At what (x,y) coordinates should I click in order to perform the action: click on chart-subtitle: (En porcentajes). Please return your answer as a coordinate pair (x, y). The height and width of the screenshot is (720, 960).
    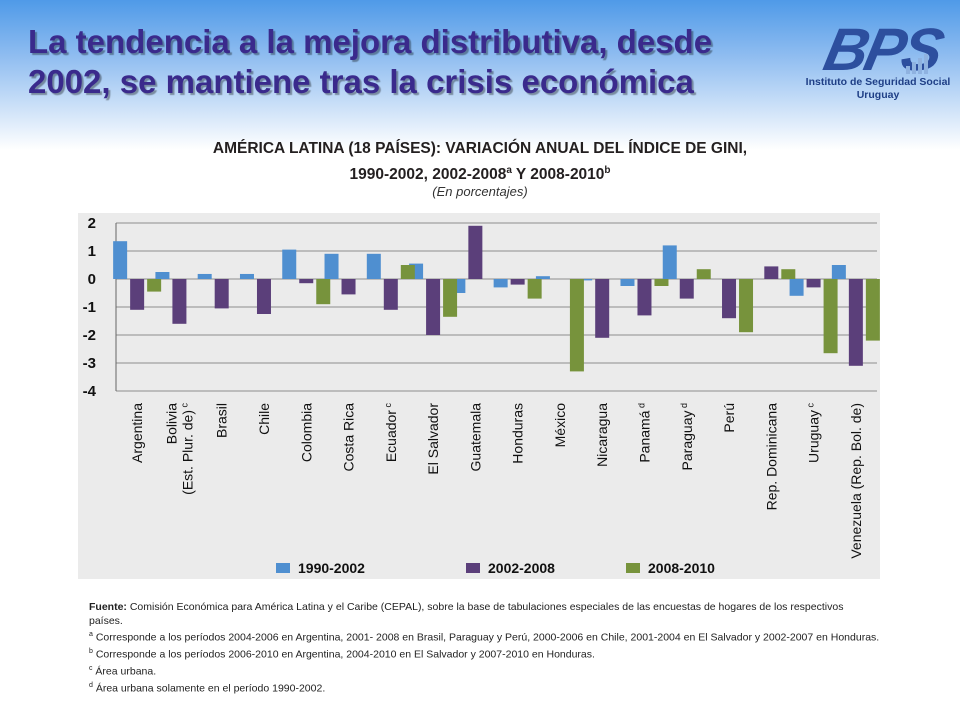
    Looking at the image, I should click on (480, 191).